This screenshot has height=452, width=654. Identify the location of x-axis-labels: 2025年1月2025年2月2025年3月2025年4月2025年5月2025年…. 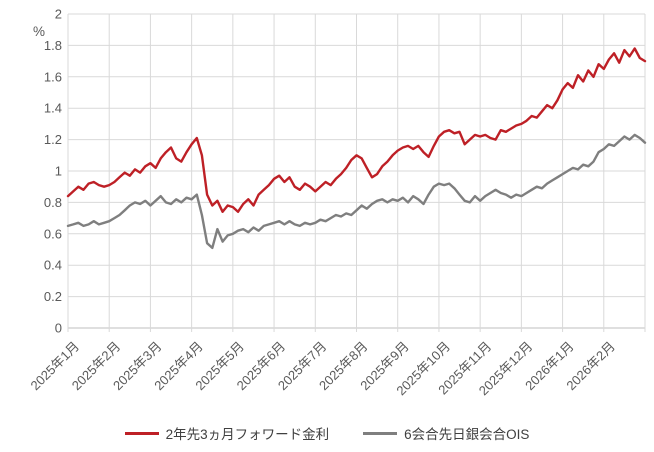
(323, 369).